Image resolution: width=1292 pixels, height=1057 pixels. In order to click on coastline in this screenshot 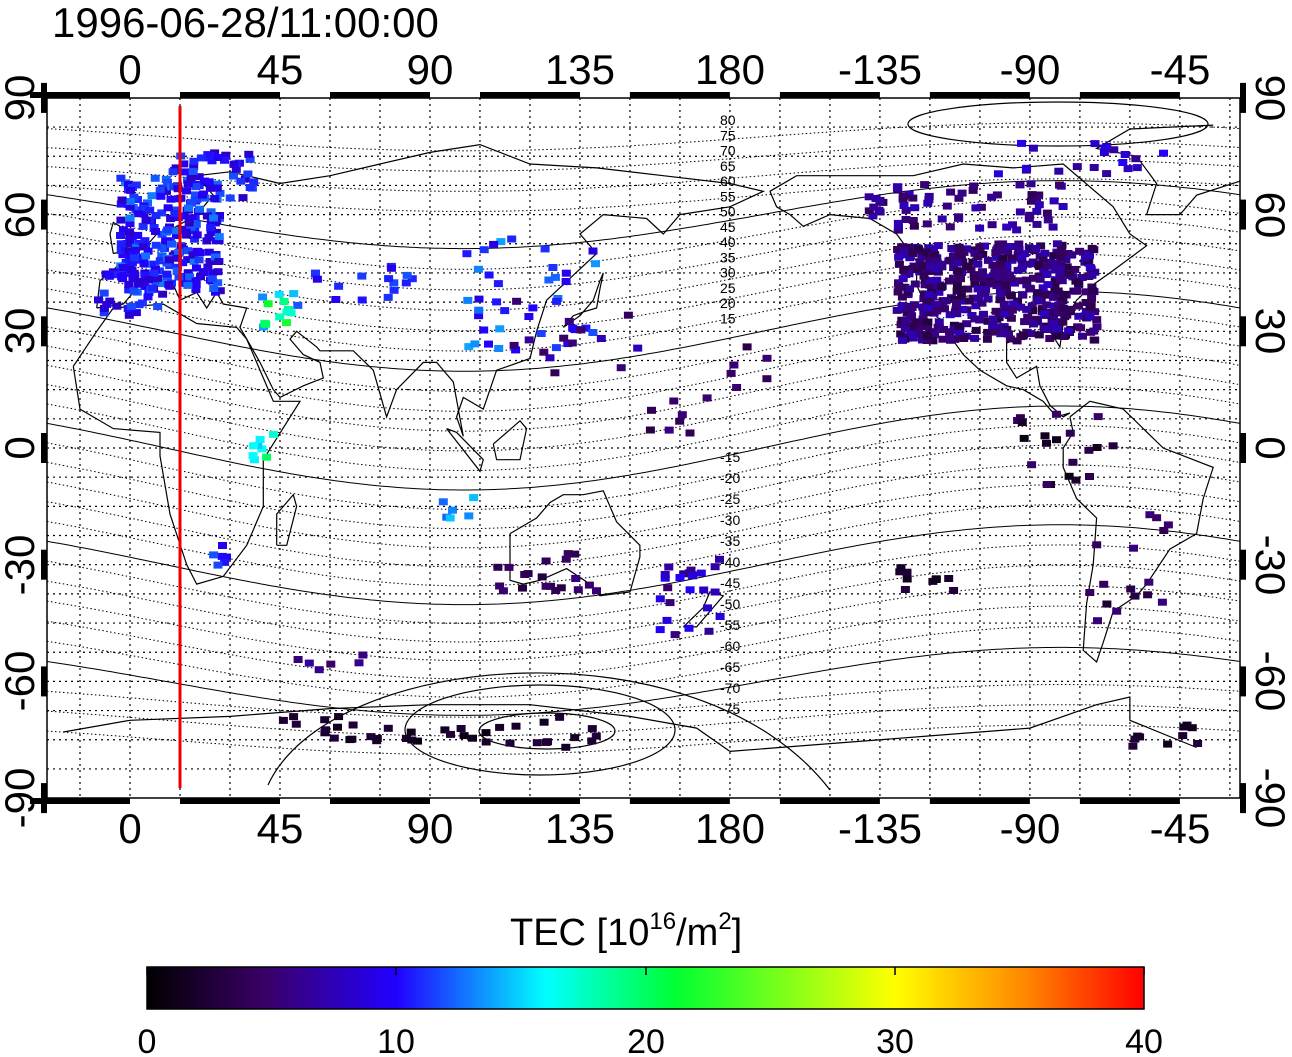, I will do `click(630, 724)`.